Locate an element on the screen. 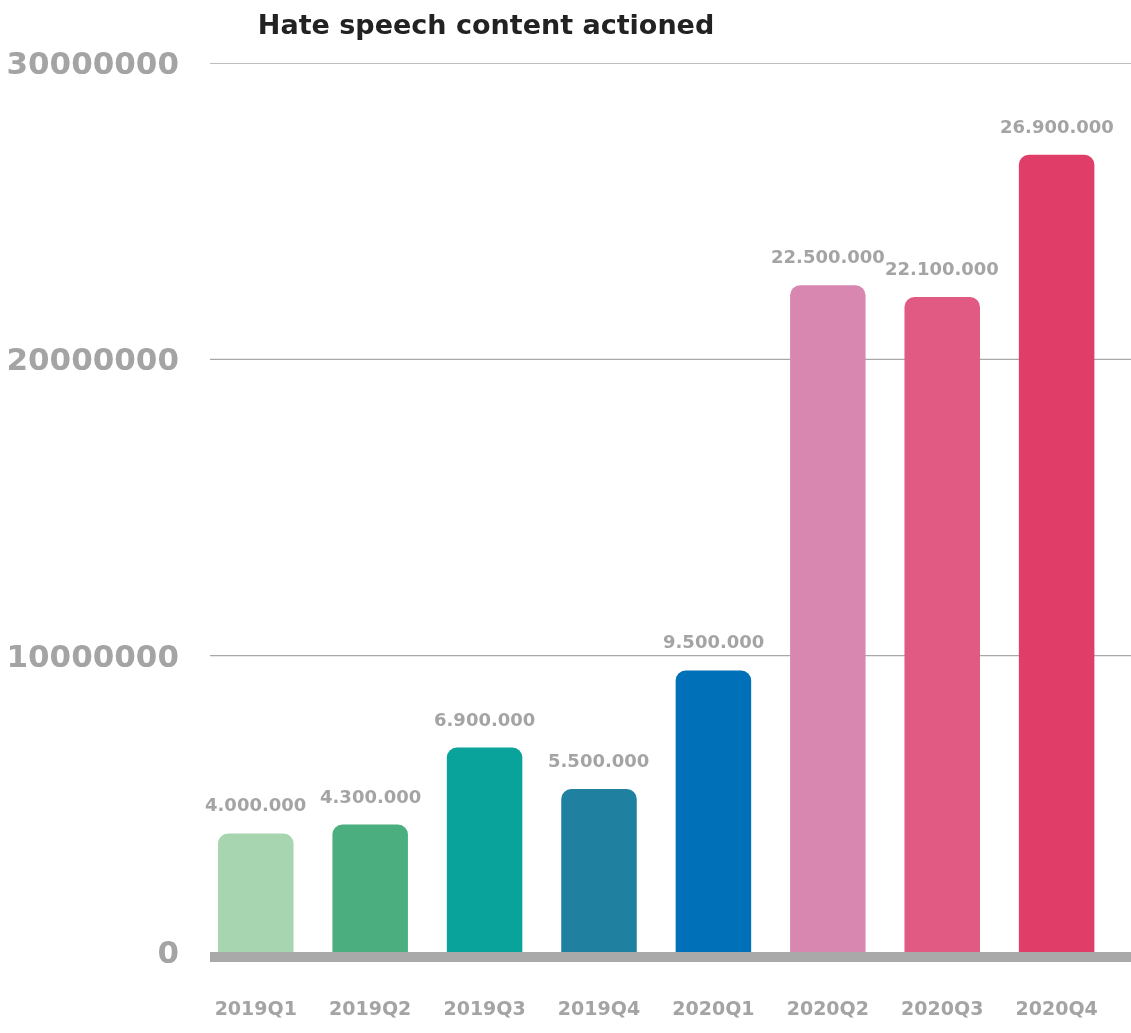  data-label: 9.500.000 is located at coordinates (714, 641).